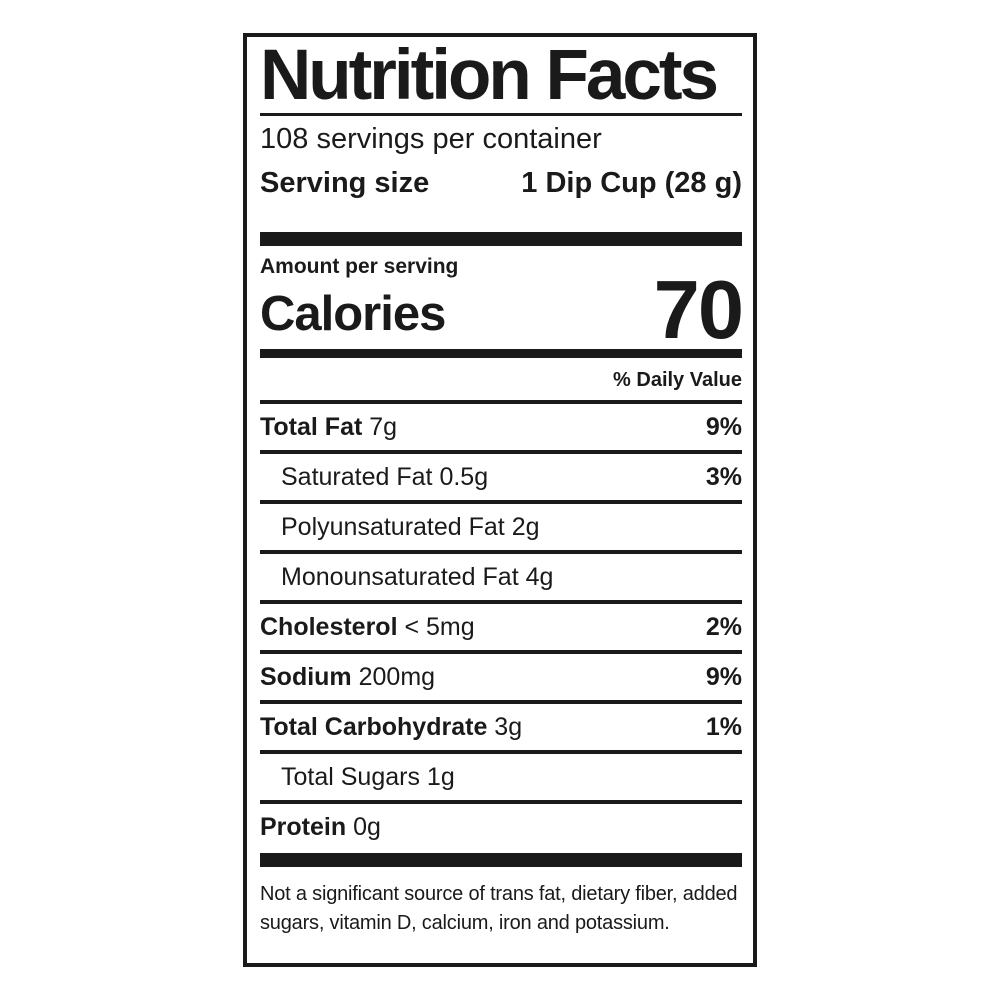 Image resolution: width=1000 pixels, height=1000 pixels. I want to click on nutrient-name-amount: Total Sugars 1g, so click(357, 777).